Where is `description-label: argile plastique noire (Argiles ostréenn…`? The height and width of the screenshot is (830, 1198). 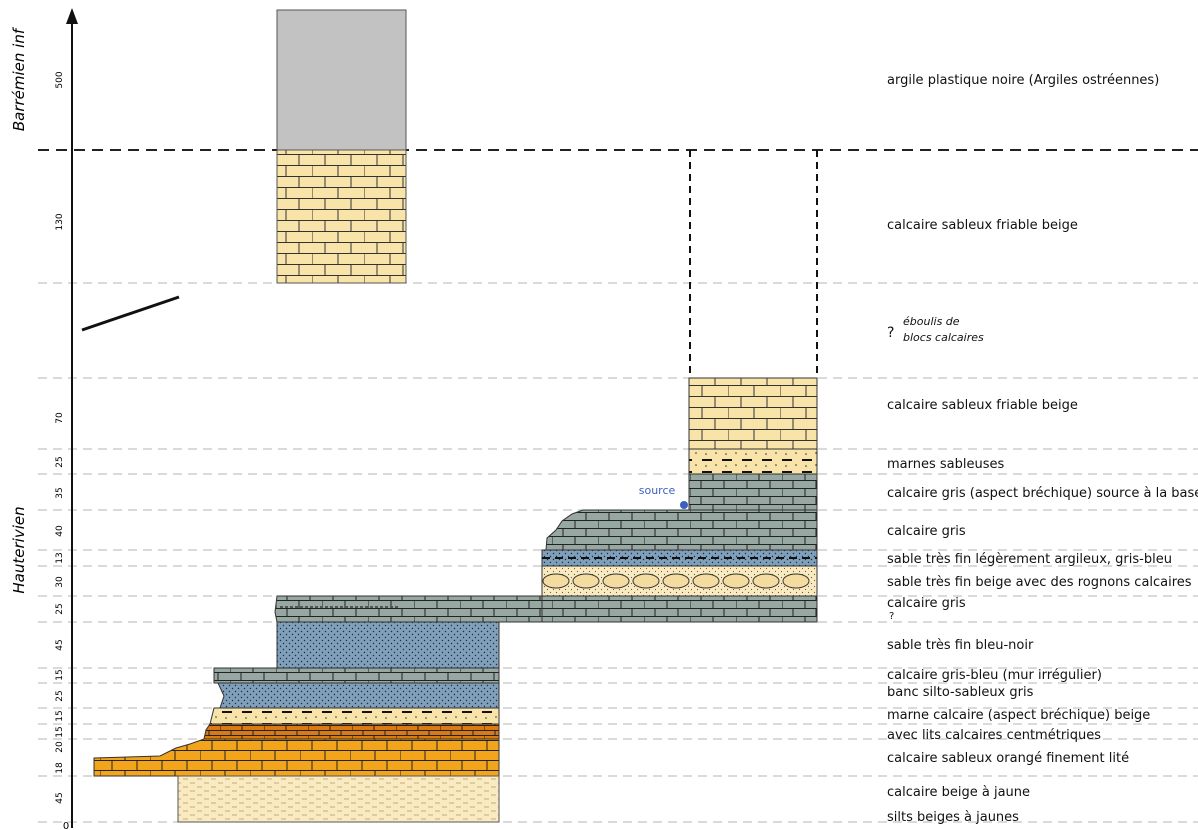 description-label: argile plastique noire (Argiles ostréenn… is located at coordinates (1023, 80).